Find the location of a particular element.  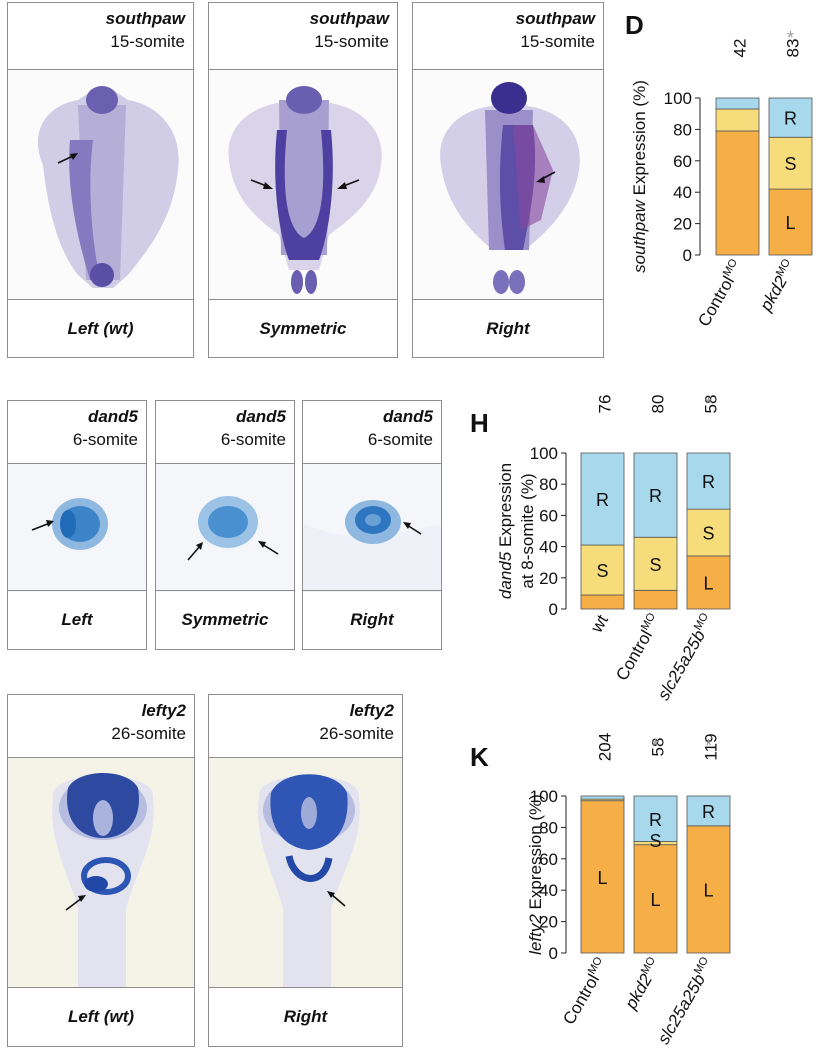

category-label: slc25a25bMO is located at coordinates (685, 1001).